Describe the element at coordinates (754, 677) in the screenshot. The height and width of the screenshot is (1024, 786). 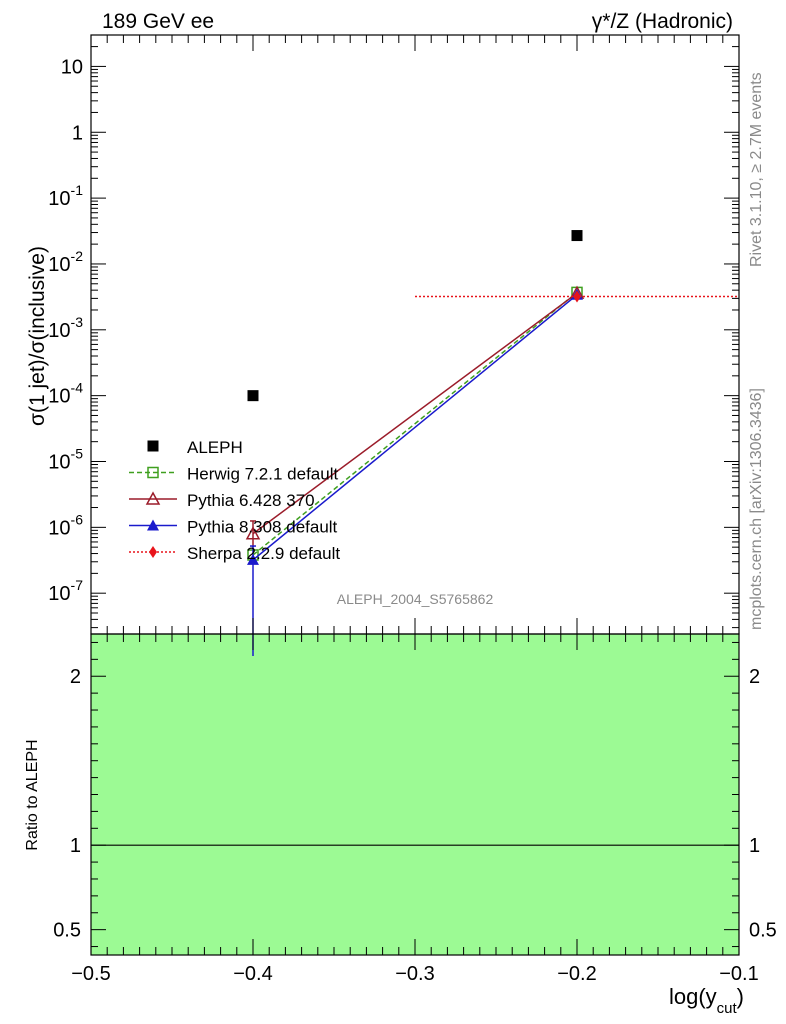
I see `ratio-tick-label-right: 2` at that location.